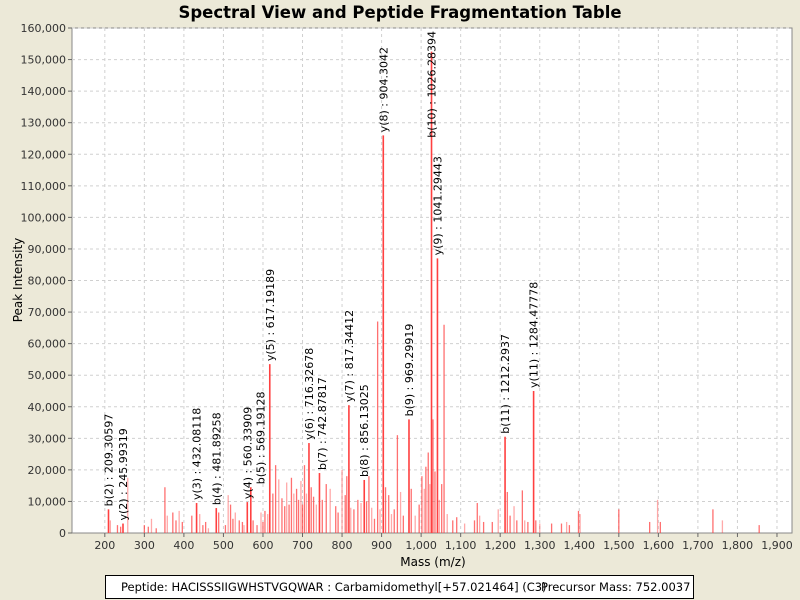 This screenshot has height=600, width=800. I want to click on x-tick-label: 1,700, so click(698, 545).